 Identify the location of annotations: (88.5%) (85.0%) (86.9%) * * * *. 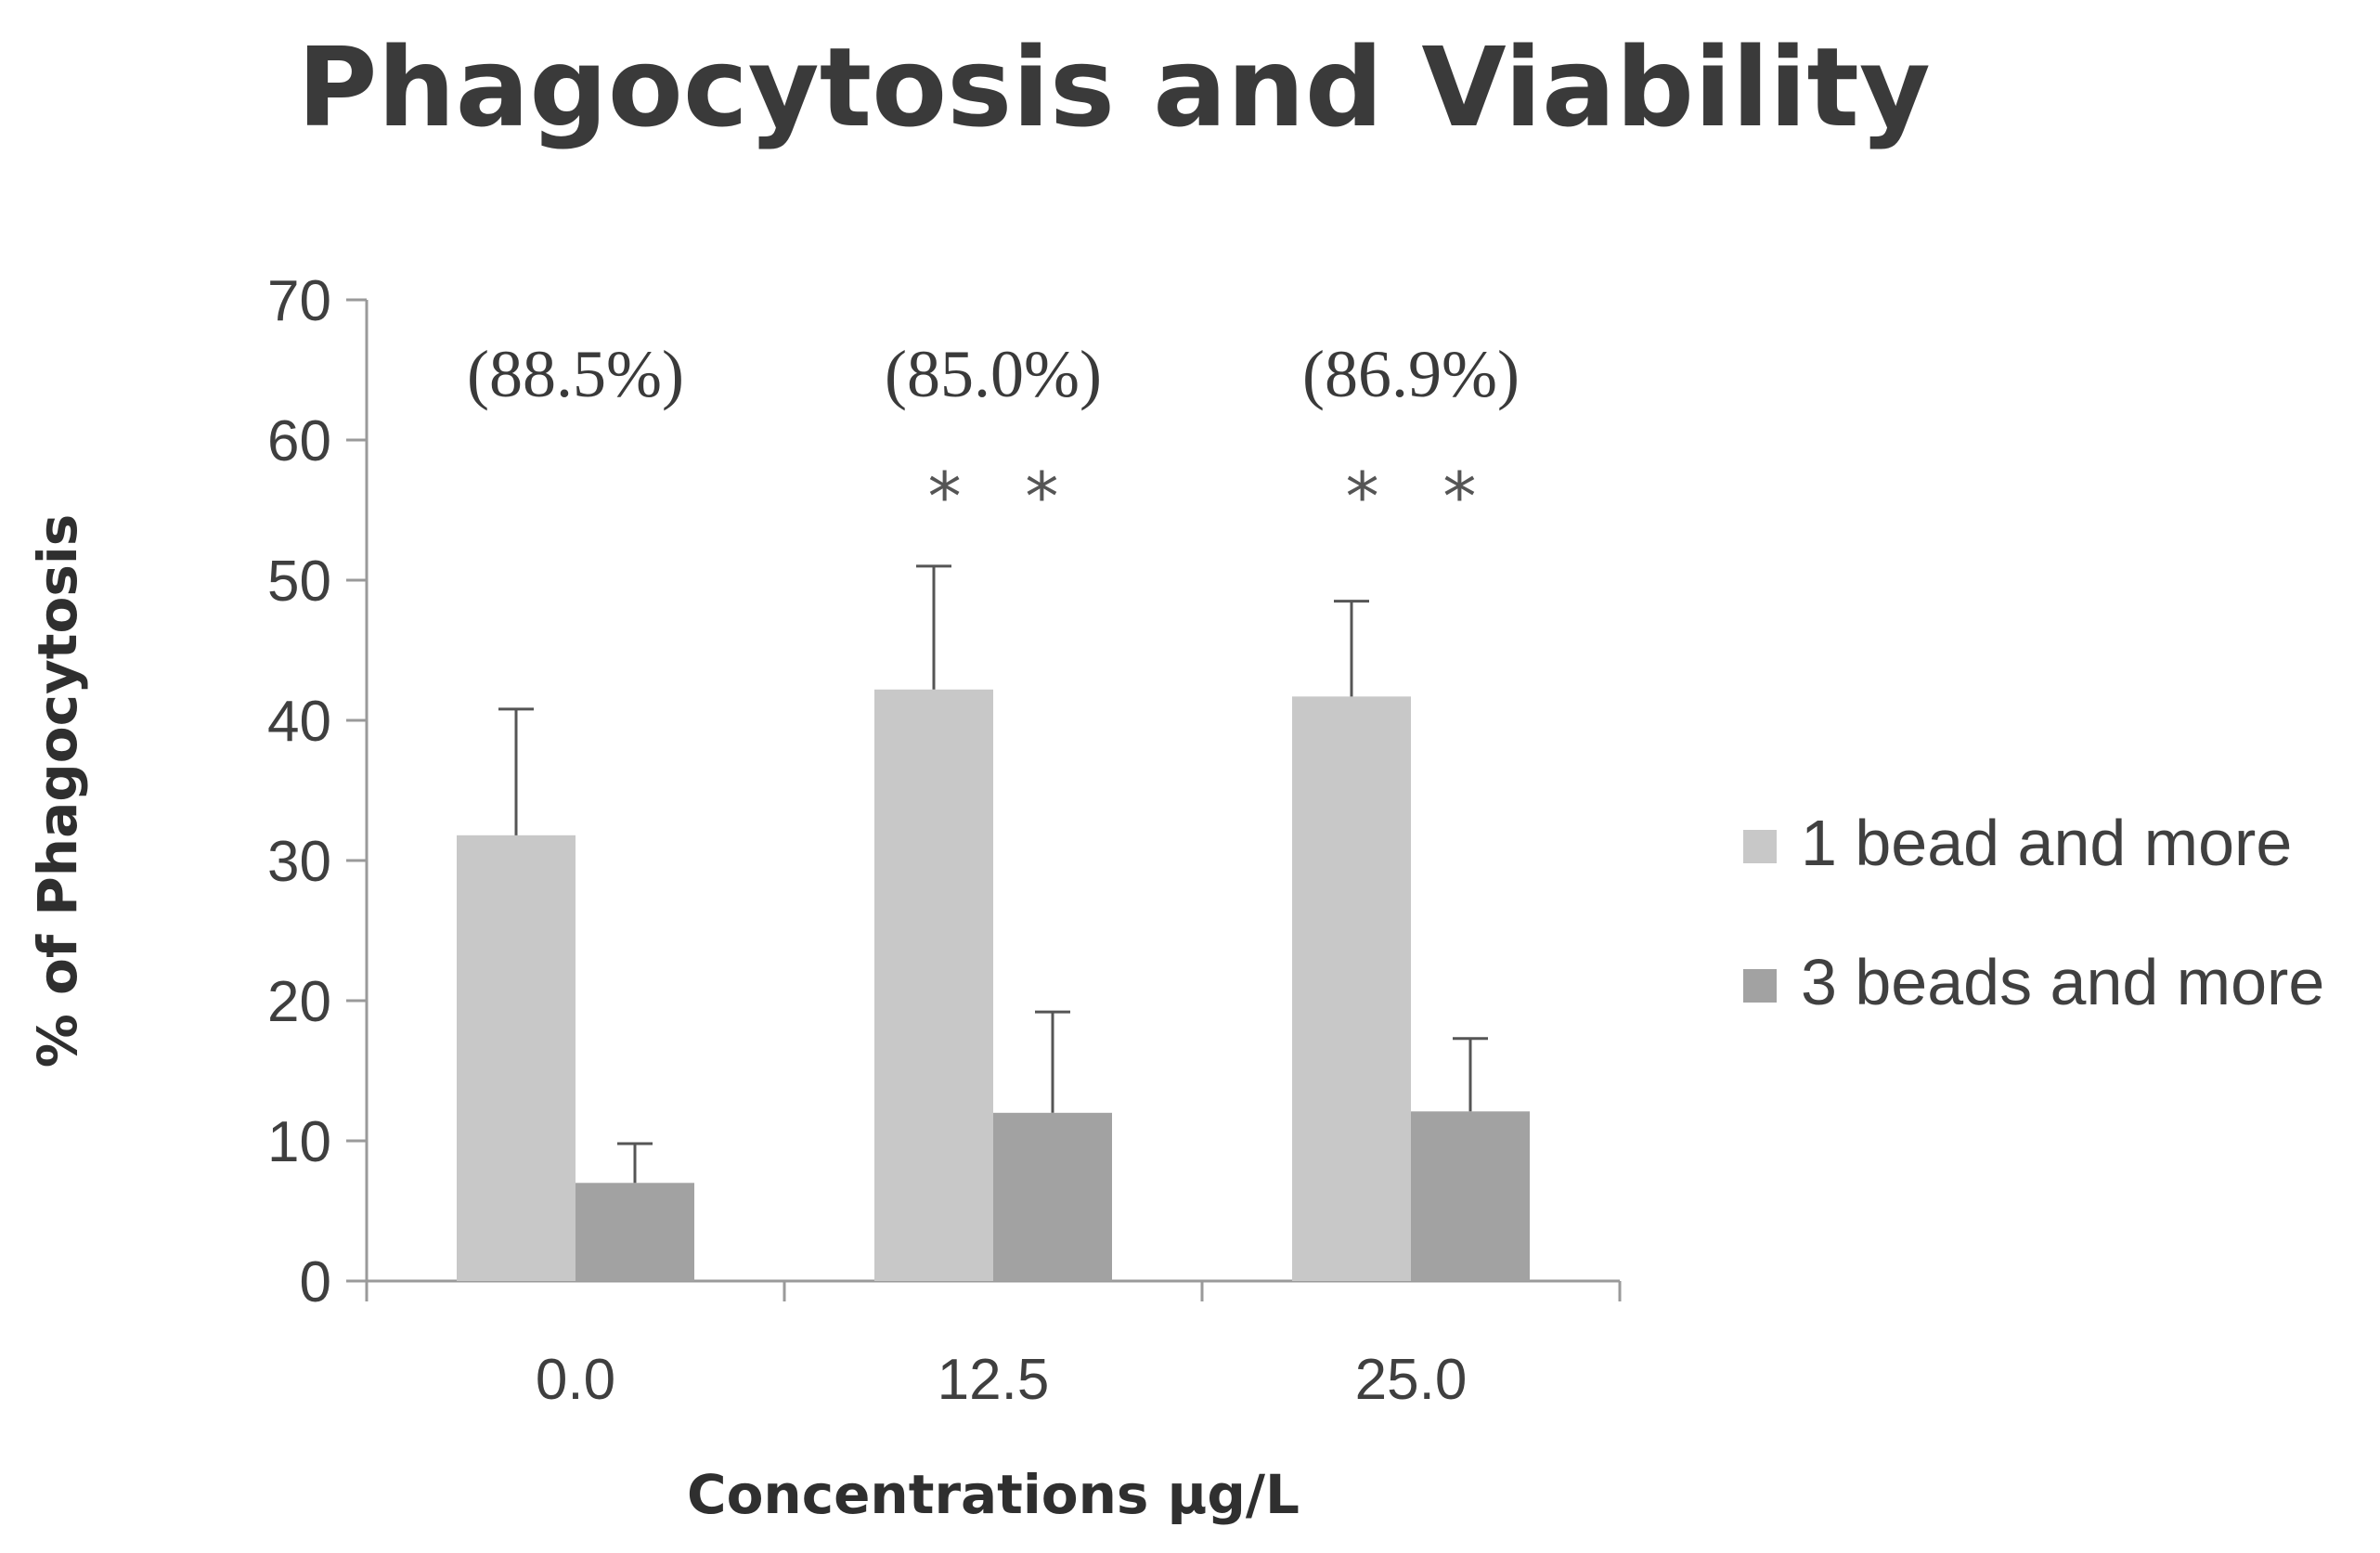
(993, 436).